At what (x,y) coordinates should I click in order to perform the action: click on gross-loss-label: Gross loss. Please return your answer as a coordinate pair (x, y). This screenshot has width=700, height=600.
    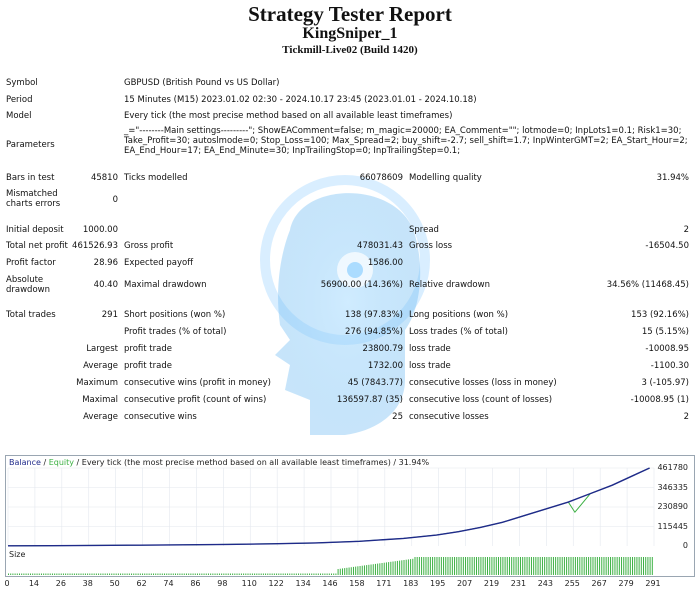
    Looking at the image, I should click on (431, 246).